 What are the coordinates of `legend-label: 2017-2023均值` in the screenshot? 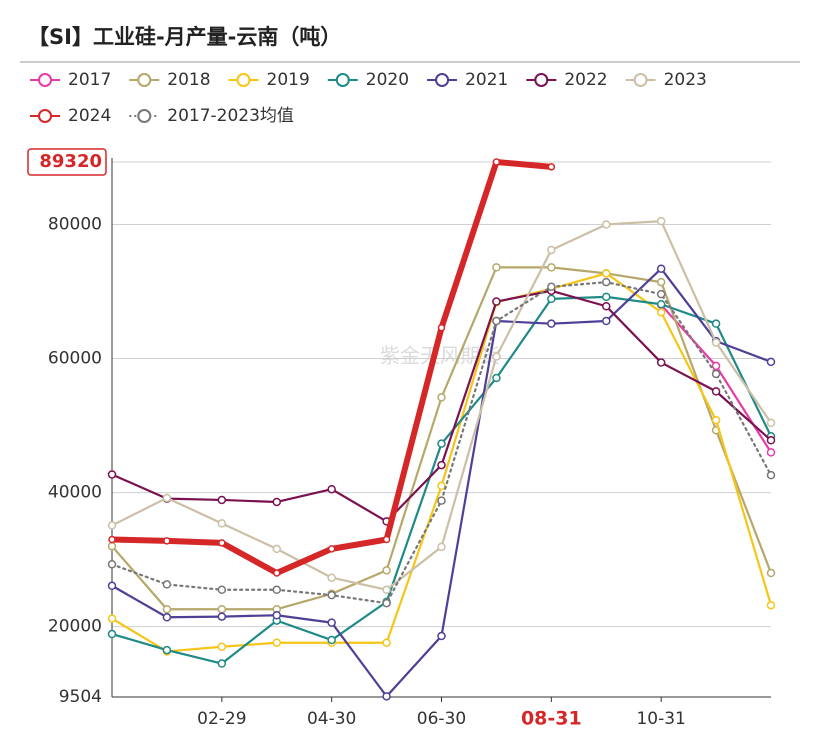 It's located at (230, 116).